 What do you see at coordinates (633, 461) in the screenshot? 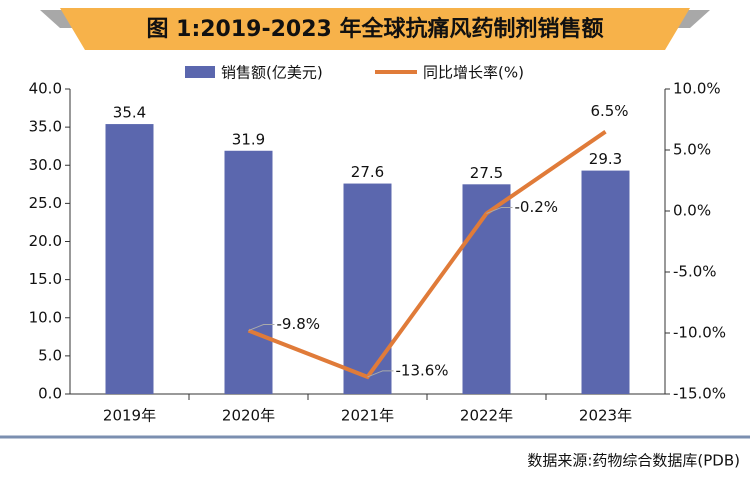
I see `source: 数据来源:药物综合数据库(PDB)` at bounding box center [633, 461].